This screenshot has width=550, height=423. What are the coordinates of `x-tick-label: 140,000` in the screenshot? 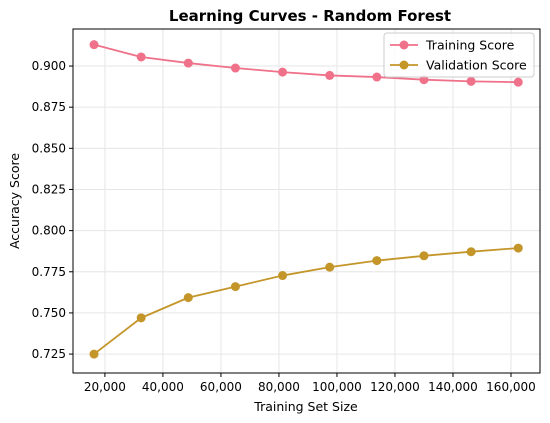 It's located at (453, 387).